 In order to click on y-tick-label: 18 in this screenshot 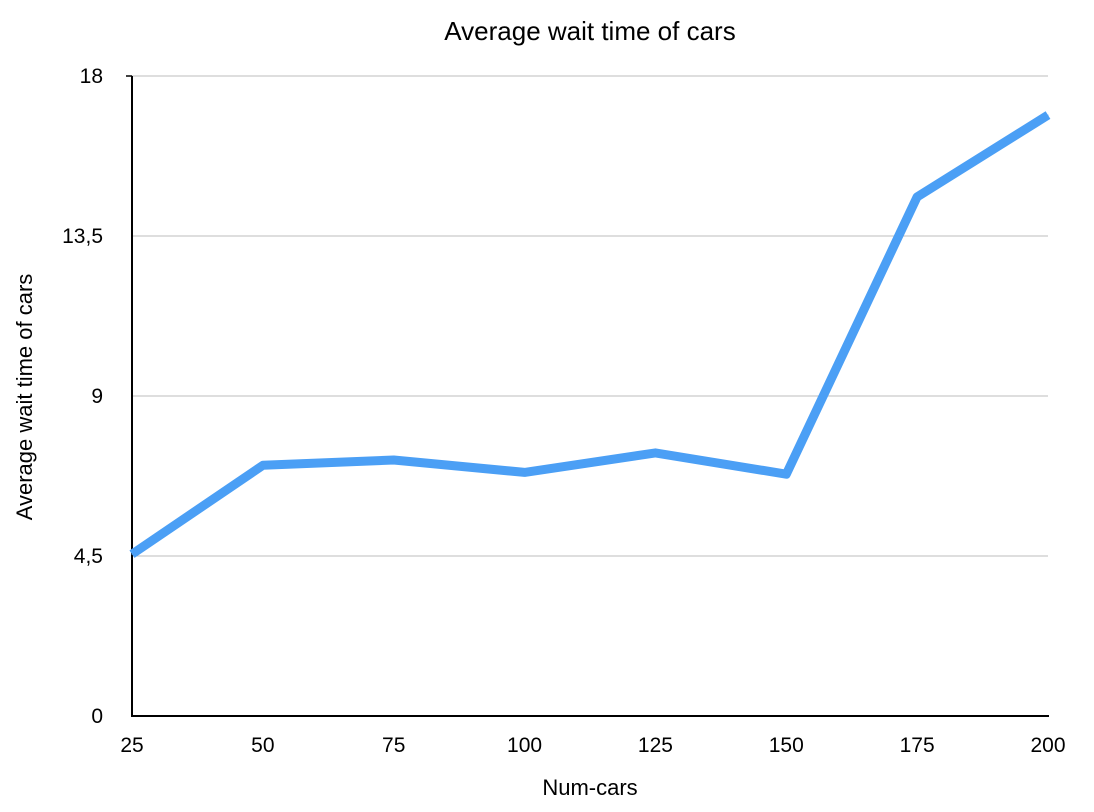, I will do `click(91, 76)`.